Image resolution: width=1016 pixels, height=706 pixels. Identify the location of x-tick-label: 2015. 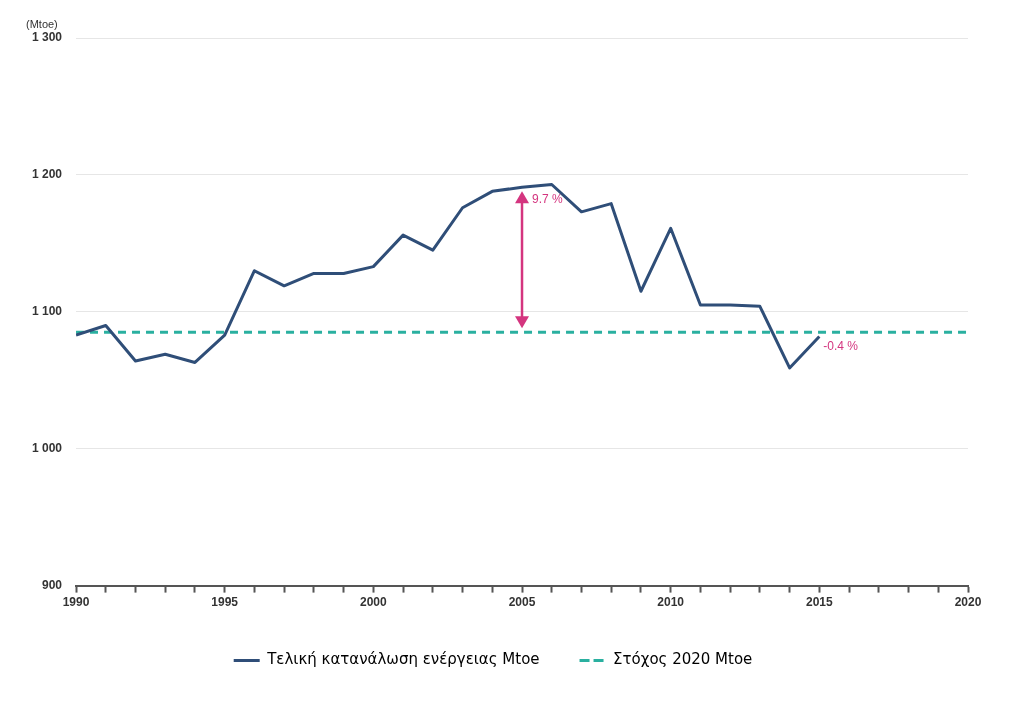
(819, 602).